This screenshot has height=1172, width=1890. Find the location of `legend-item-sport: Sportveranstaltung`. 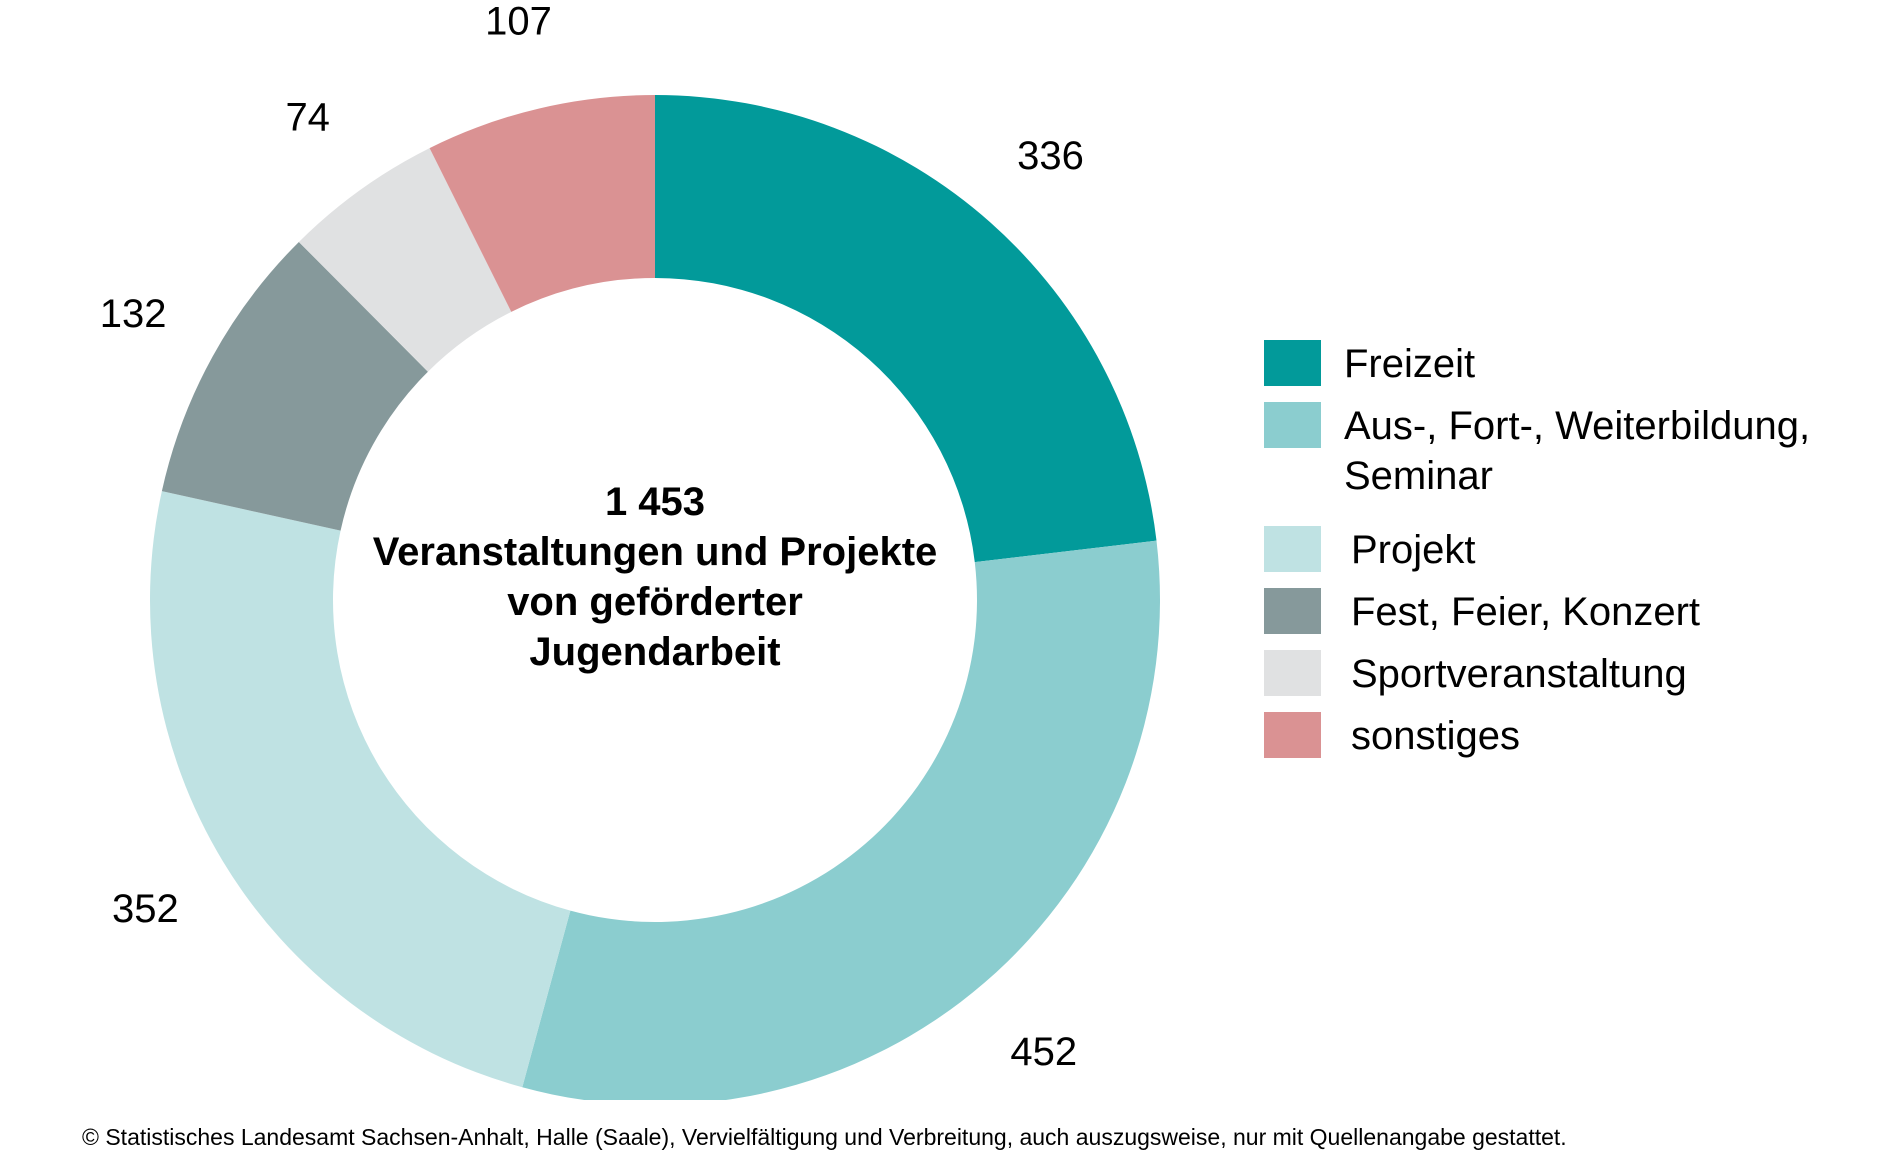

legend-item-sport: Sportveranstaltung is located at coordinates (1564, 681).